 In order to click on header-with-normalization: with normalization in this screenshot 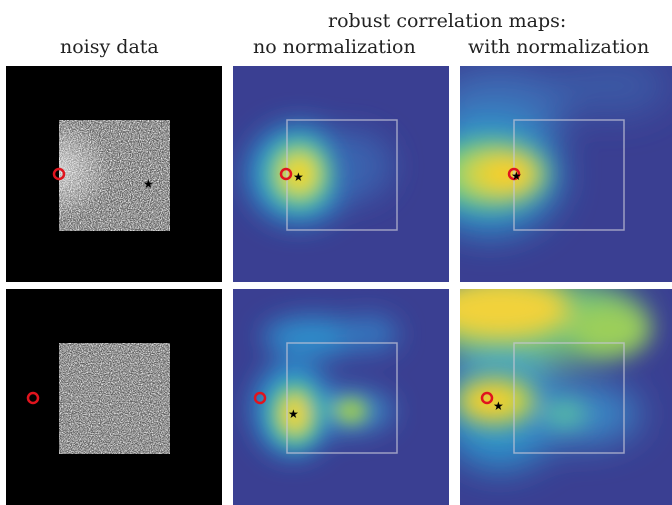, I will do `click(559, 47)`.